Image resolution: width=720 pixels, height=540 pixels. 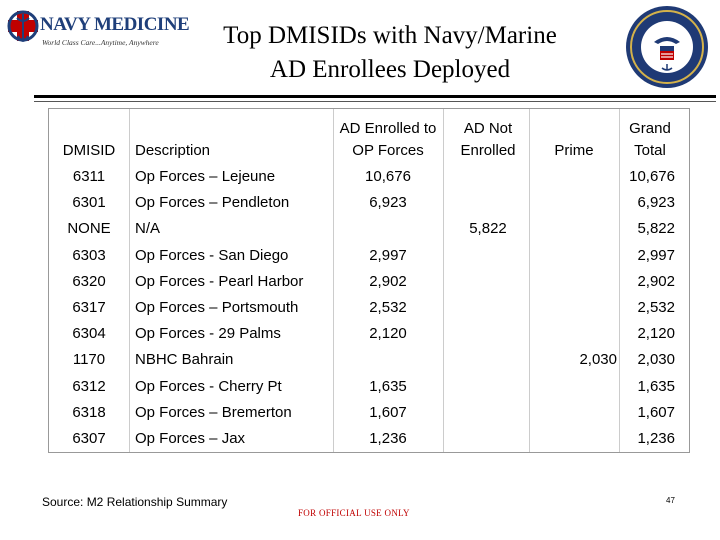 I want to click on cell-ad-enrolled: 1,635, so click(x=388, y=386).